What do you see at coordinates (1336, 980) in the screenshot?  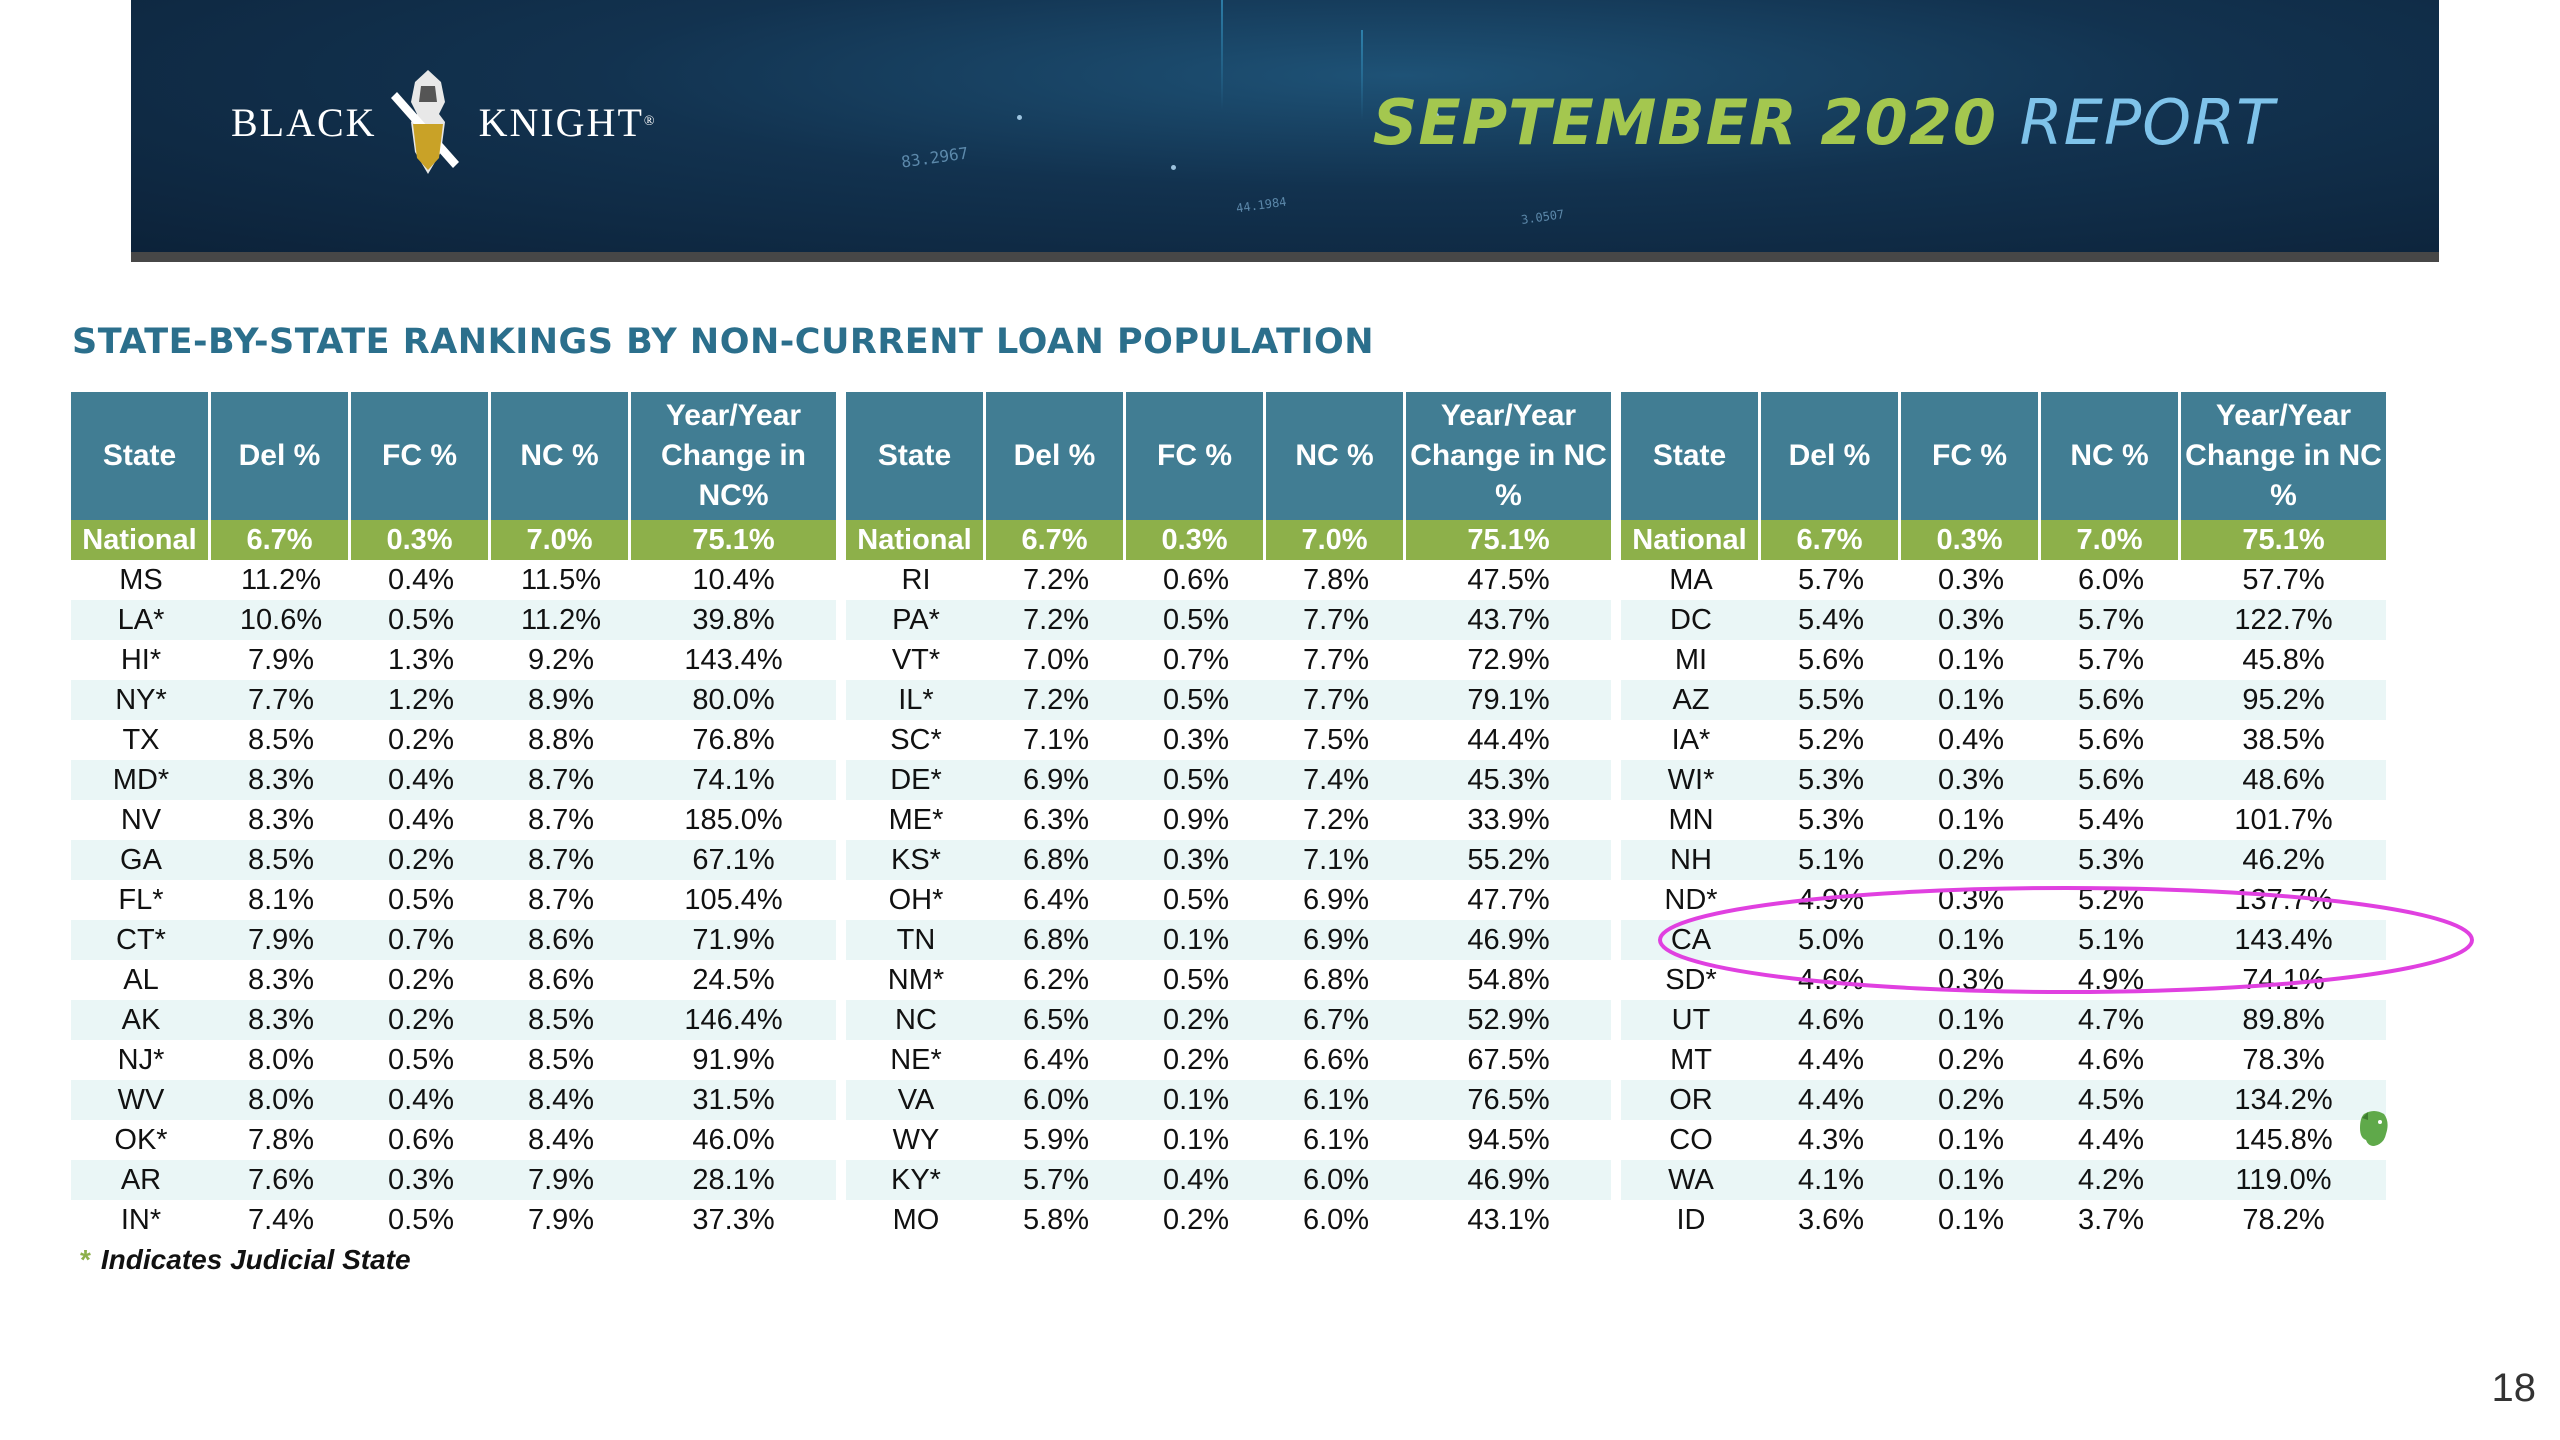 I see `cell-nc: 6.8%` at bounding box center [1336, 980].